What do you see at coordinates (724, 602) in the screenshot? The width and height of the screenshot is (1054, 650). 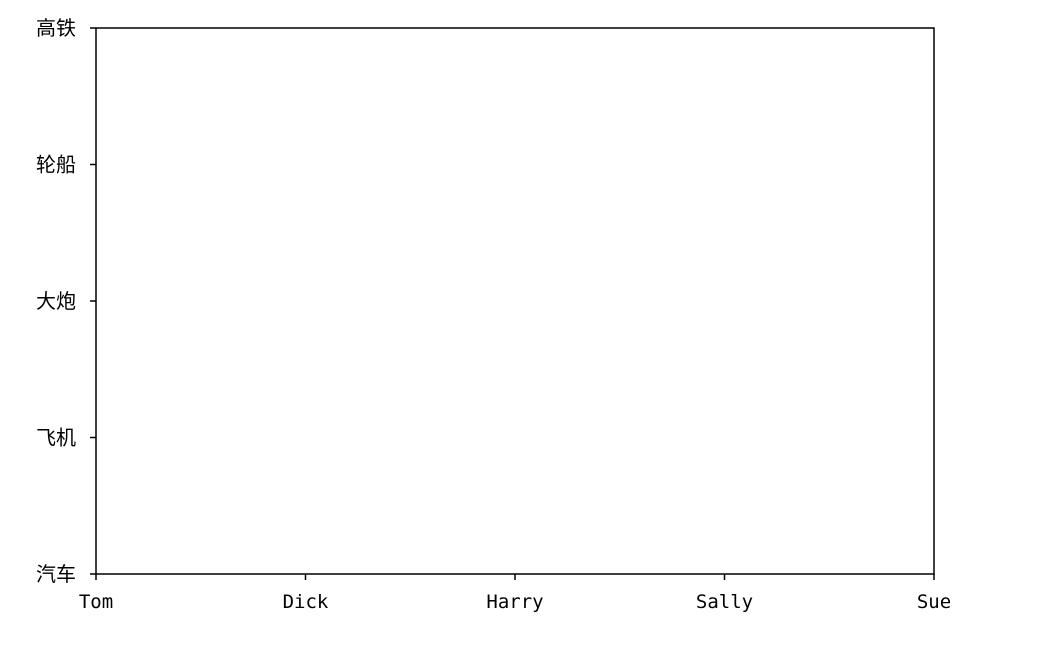 I see `x-tick-label: Sally` at bounding box center [724, 602].